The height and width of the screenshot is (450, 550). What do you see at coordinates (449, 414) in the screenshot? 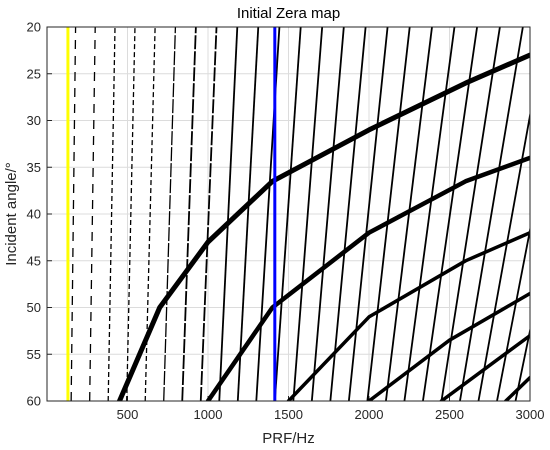
I see `x-tick-label: 2500` at bounding box center [449, 414].